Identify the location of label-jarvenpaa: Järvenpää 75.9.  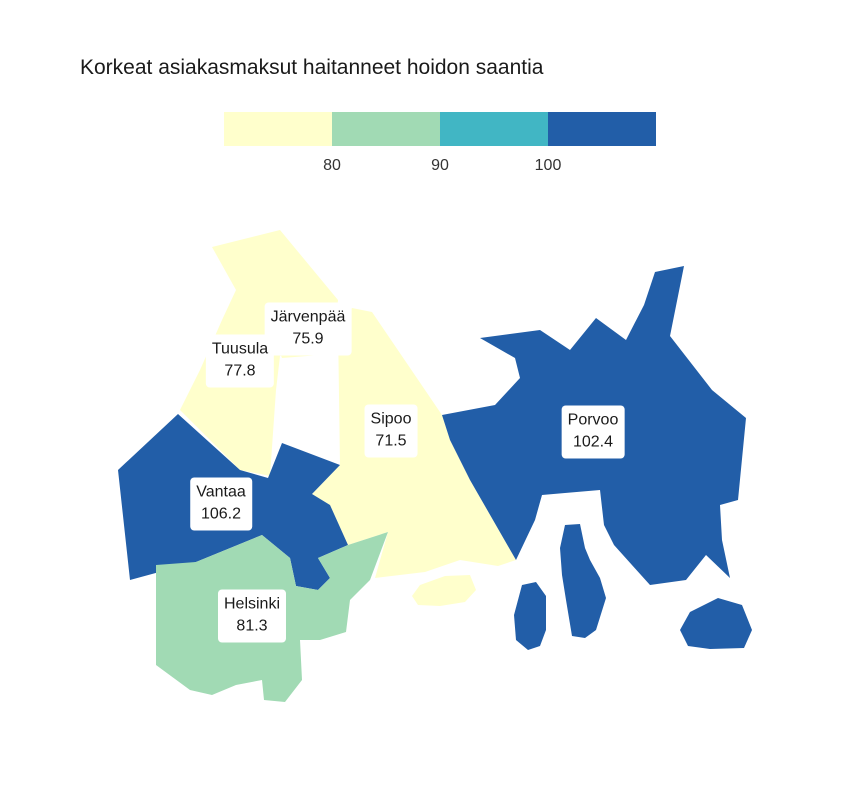
(308, 329).